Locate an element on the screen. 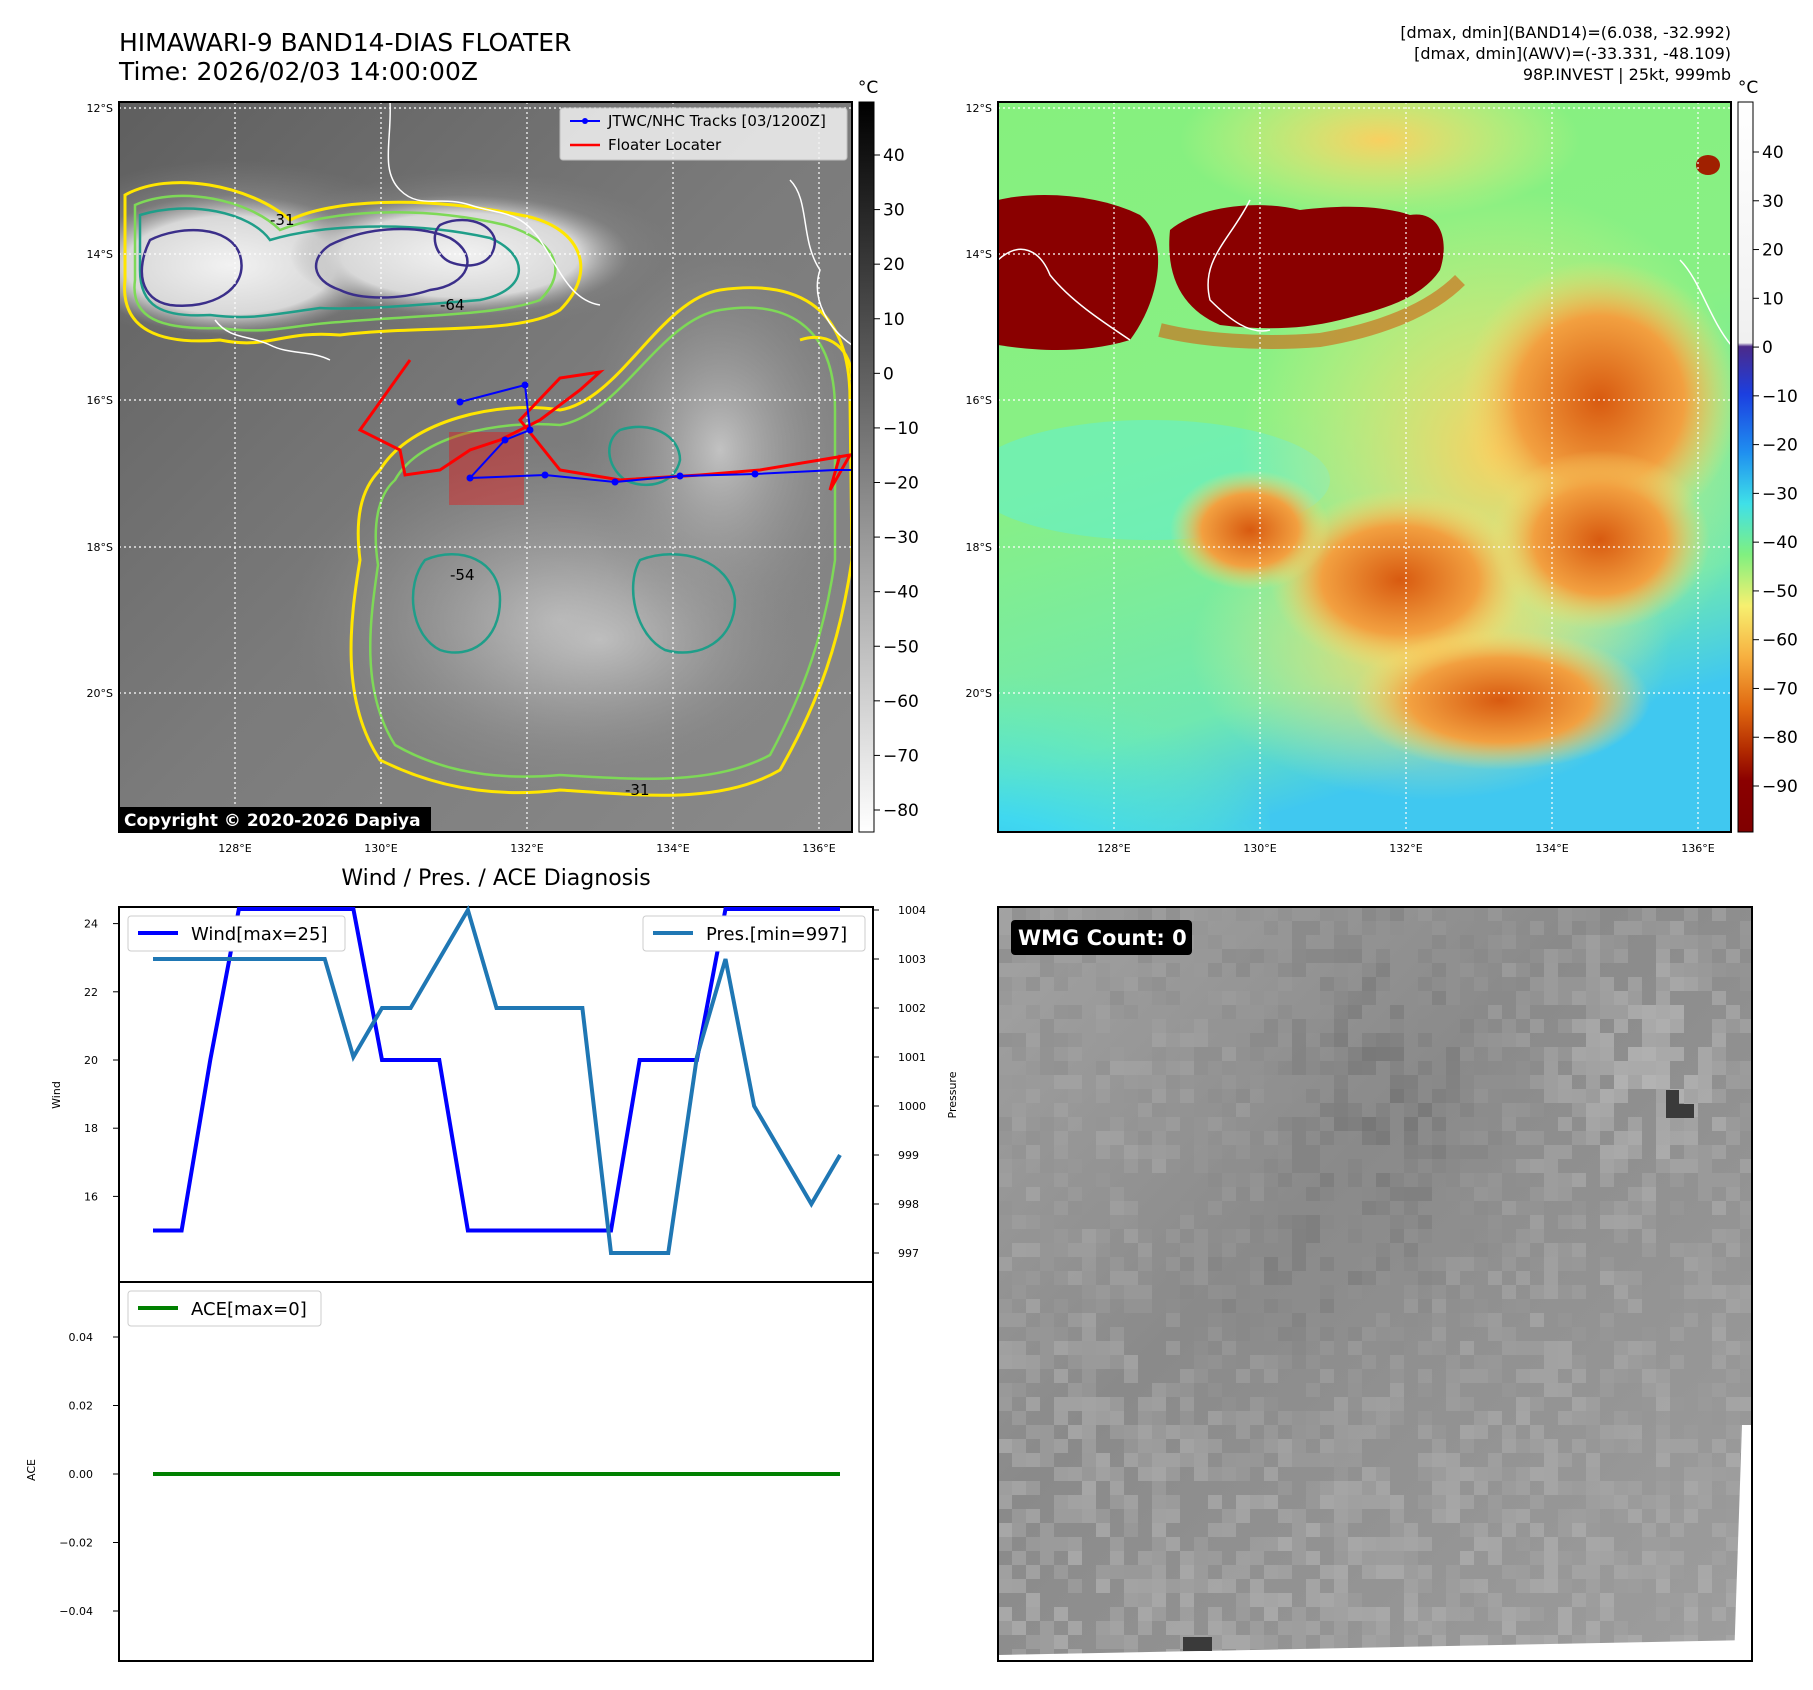 The image size is (1813, 1690). ace-ytick: 0.04 is located at coordinates (81, 1337).